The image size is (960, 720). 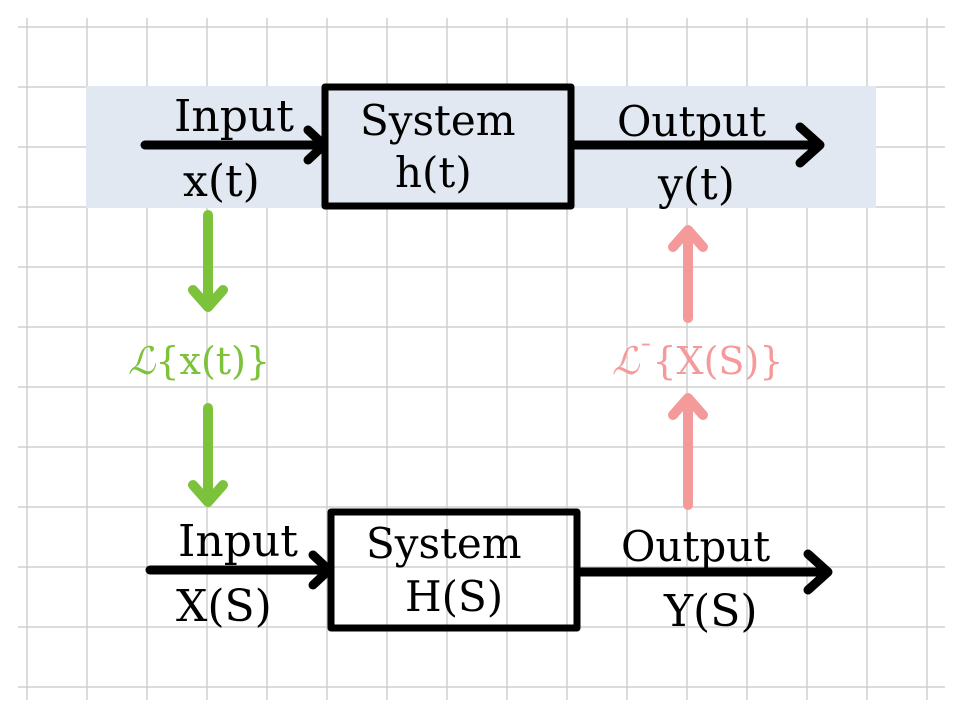 What do you see at coordinates (810, 145) in the screenshot?
I see `time-output-arrowhead` at bounding box center [810, 145].